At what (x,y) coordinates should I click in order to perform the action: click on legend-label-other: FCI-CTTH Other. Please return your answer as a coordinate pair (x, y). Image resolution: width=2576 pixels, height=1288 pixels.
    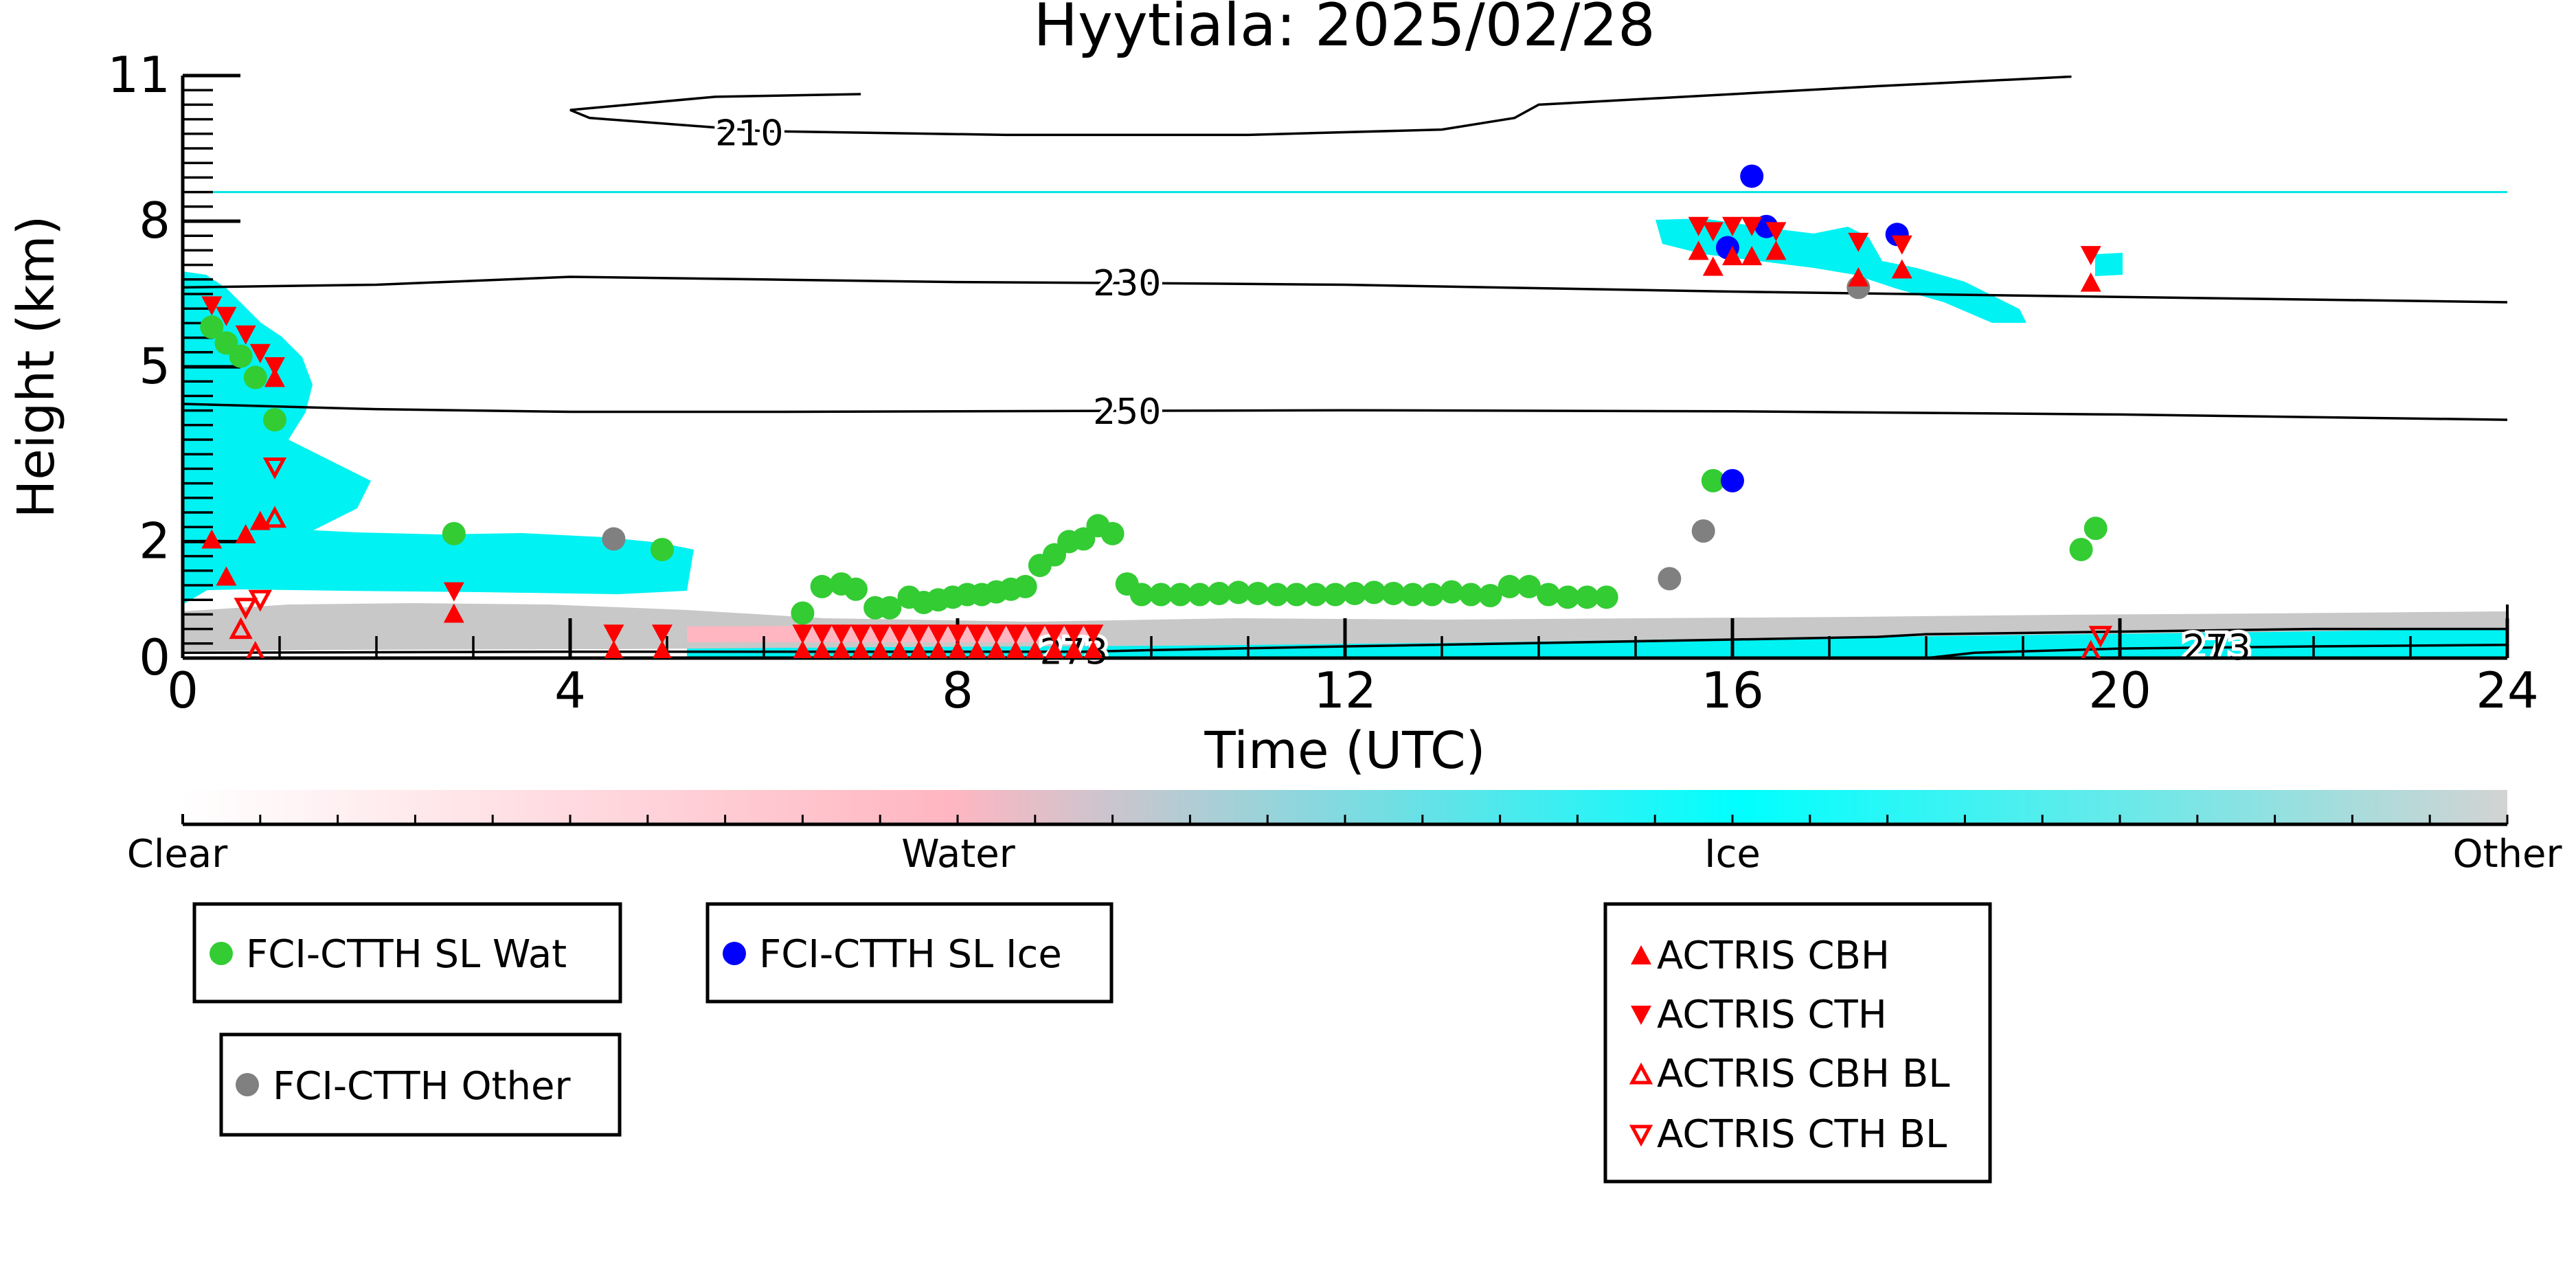
    Looking at the image, I should click on (422, 1086).